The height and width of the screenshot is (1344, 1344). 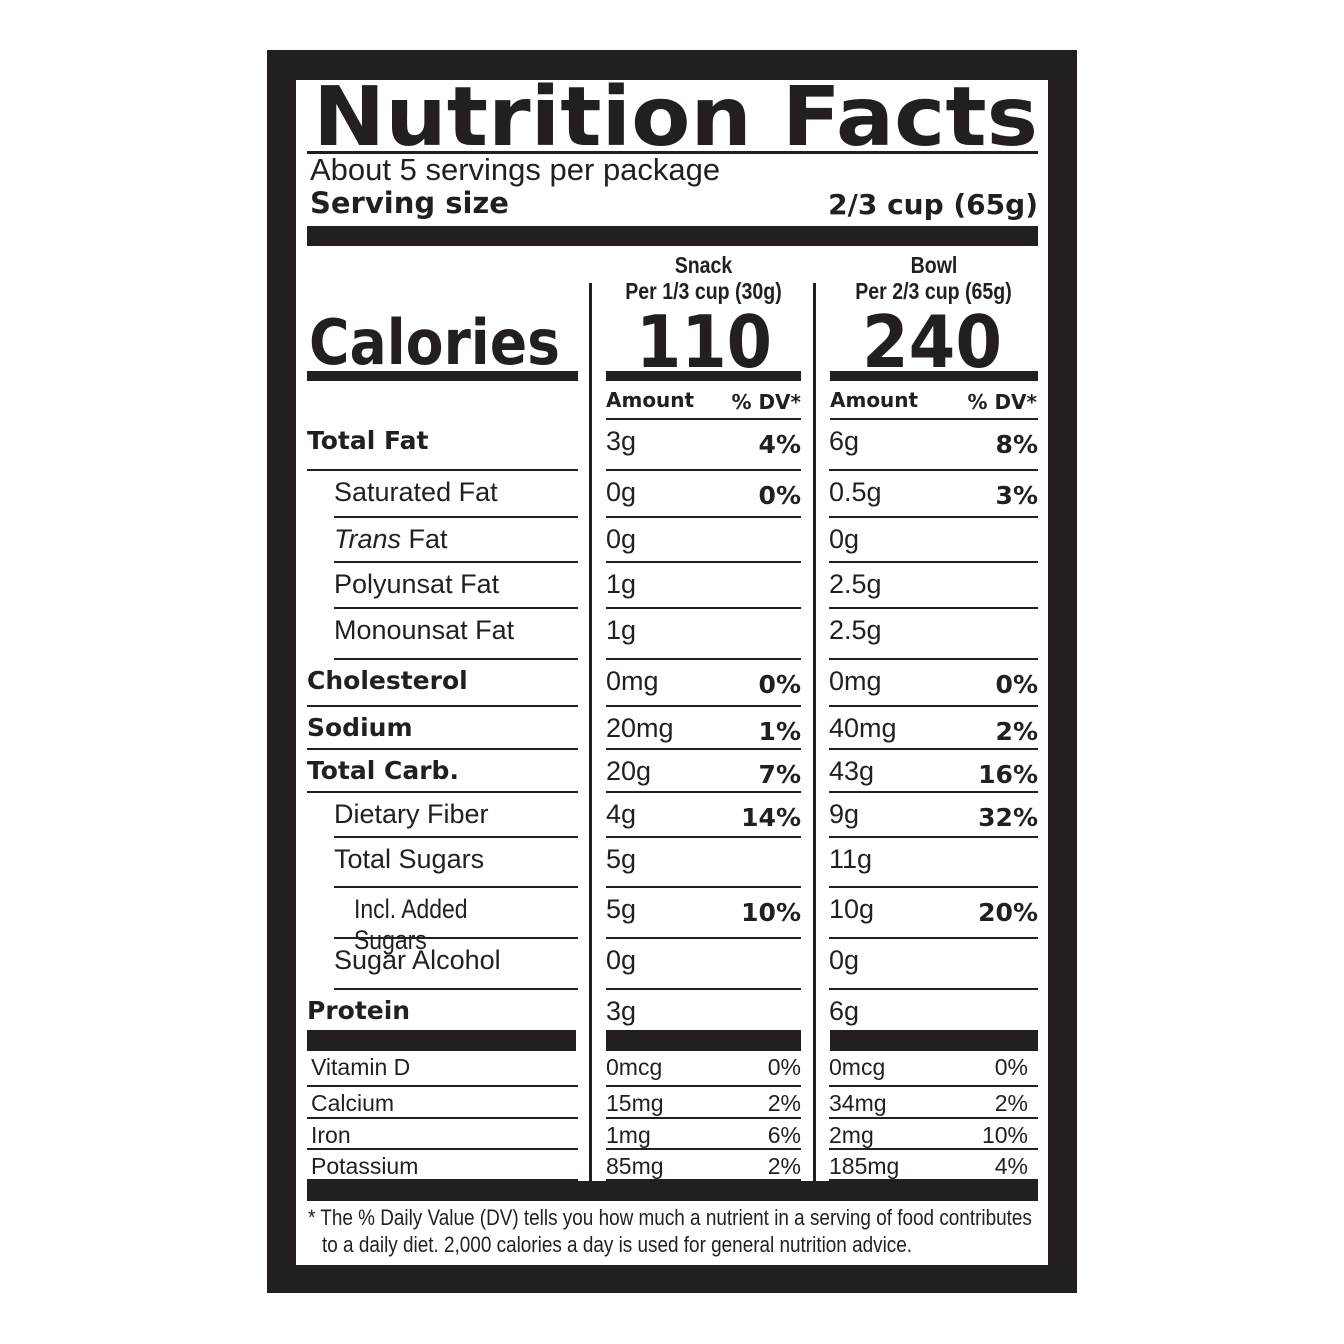 I want to click on rule, so click(x=934, y=419).